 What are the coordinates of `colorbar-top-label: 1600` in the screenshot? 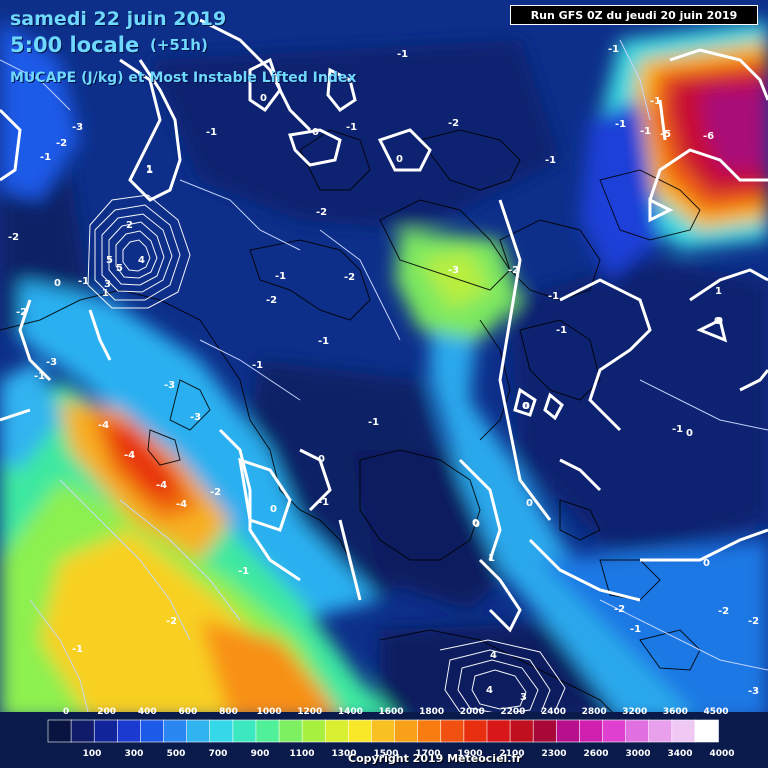 It's located at (390, 712).